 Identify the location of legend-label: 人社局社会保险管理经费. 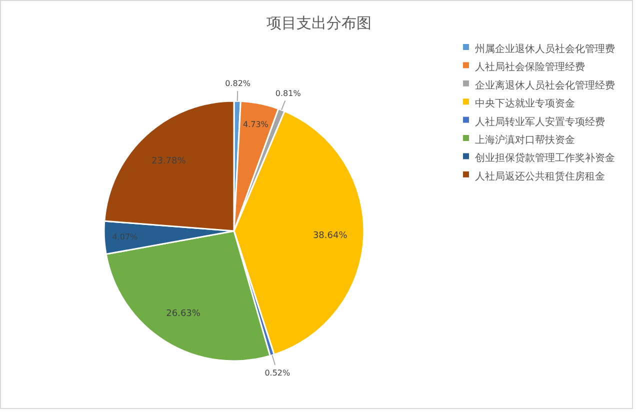
(530, 67).